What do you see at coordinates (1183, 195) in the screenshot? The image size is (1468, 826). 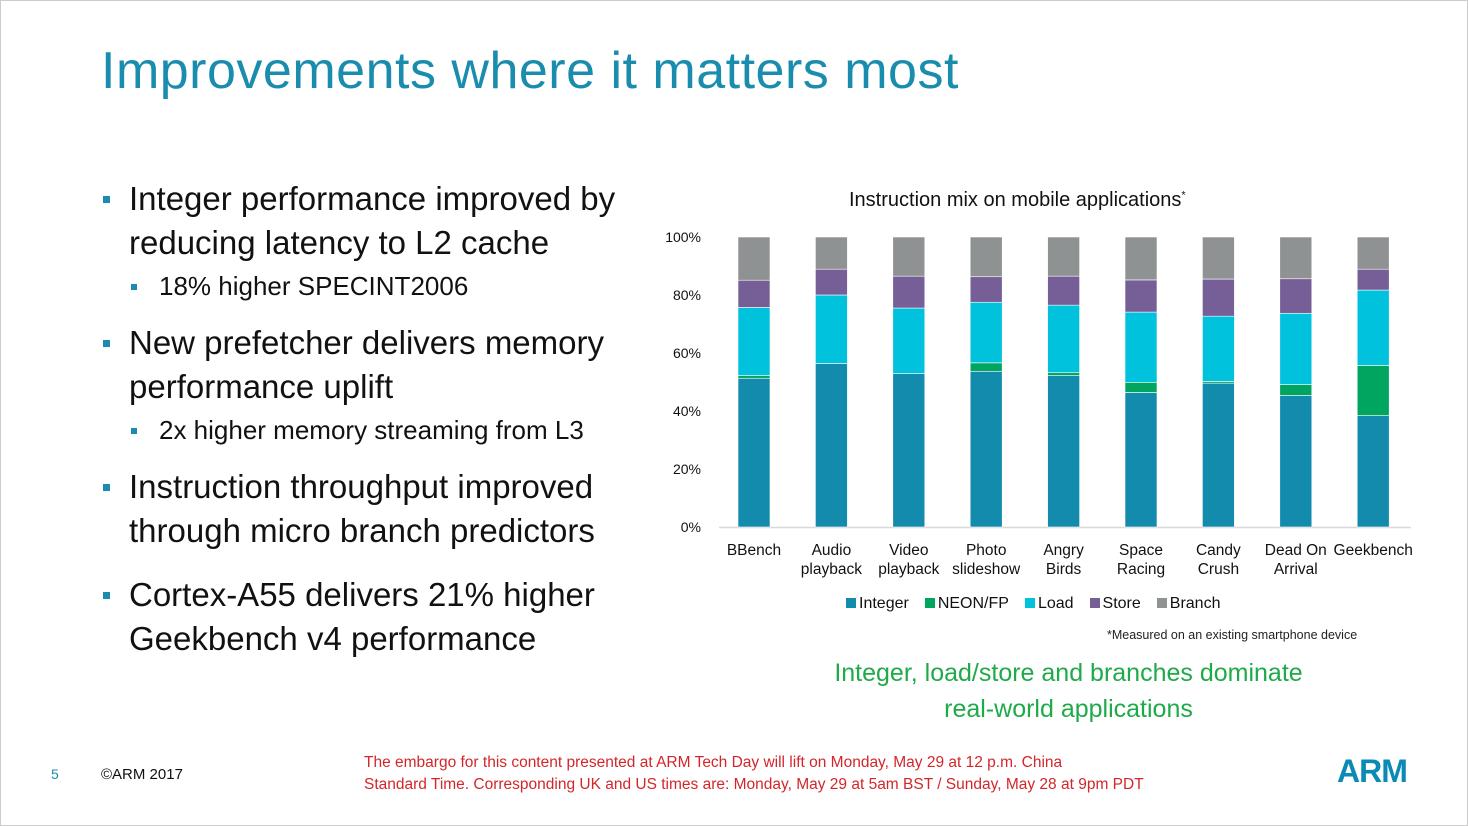 I see `chart-title-mark: *` at bounding box center [1183, 195].